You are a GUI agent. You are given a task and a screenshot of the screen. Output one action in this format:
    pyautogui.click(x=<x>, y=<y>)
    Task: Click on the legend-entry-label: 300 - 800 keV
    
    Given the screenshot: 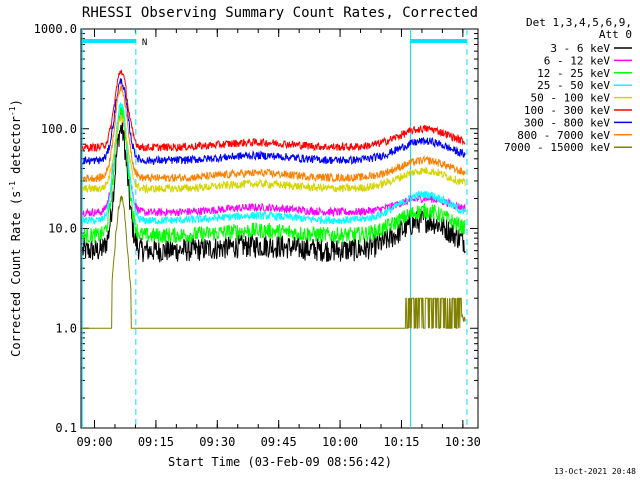 What is the action you would take?
    pyautogui.click(x=567, y=122)
    